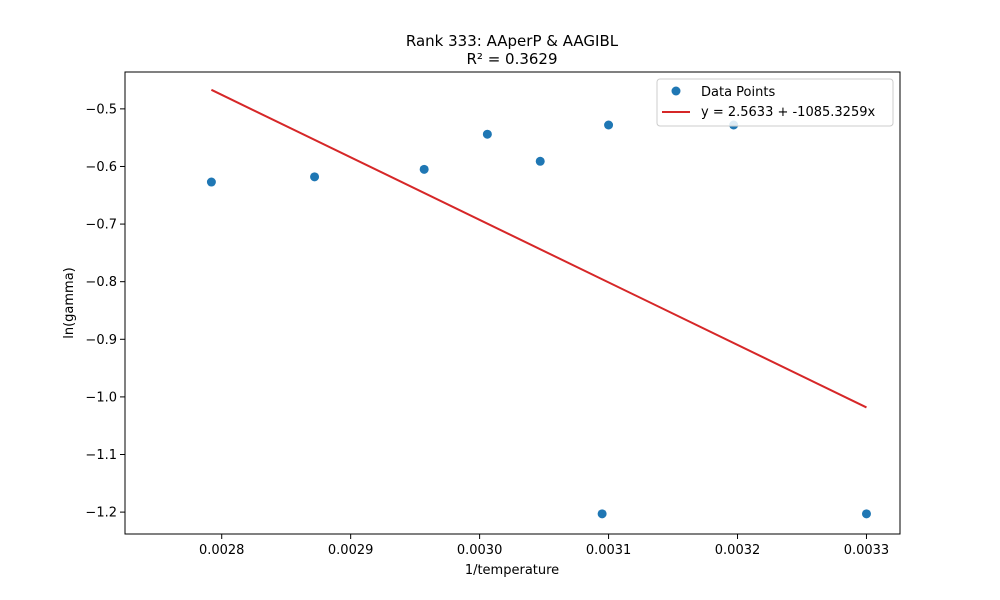  I want to click on x-tick-label: 0.0030, so click(480, 550).